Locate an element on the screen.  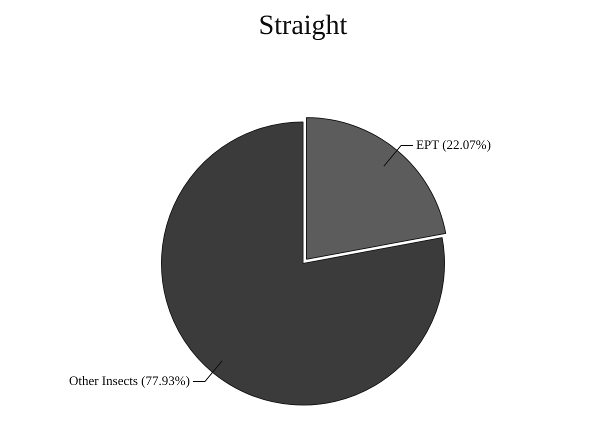
slice-label: Other Insects (77.93%) is located at coordinates (129, 380).